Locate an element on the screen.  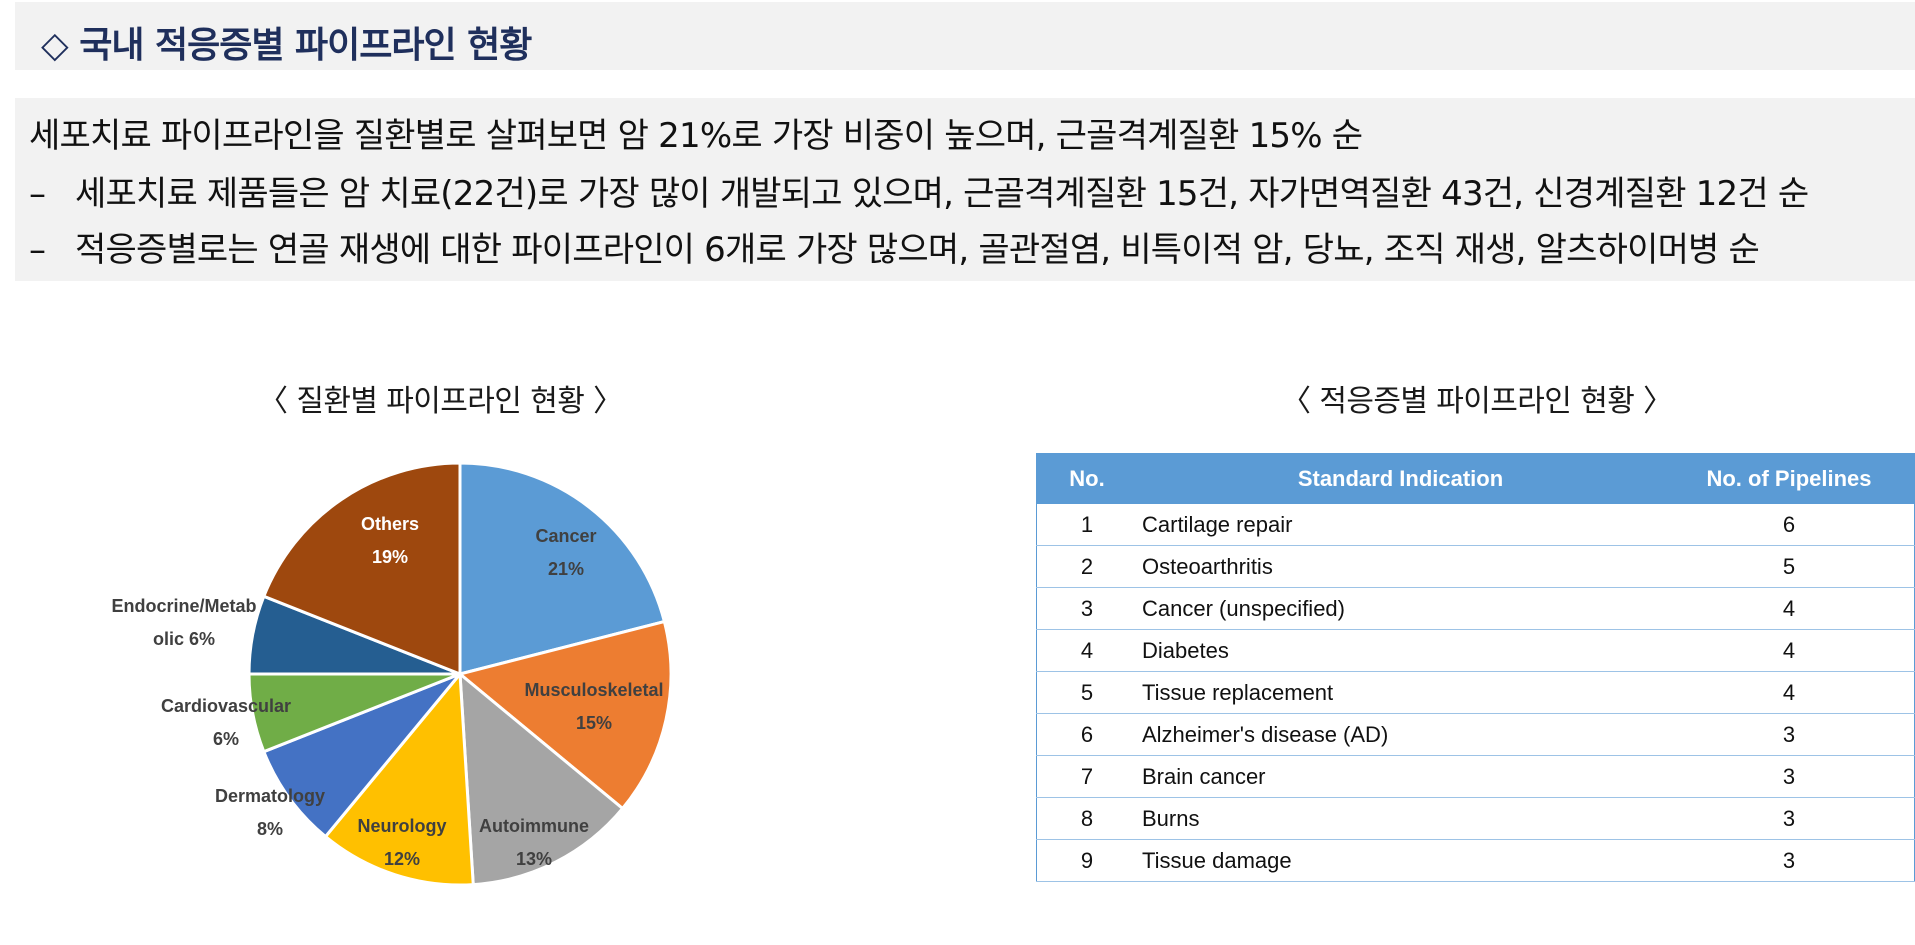
pie-label-dermatology: Dermatology is located at coordinates (270, 796).